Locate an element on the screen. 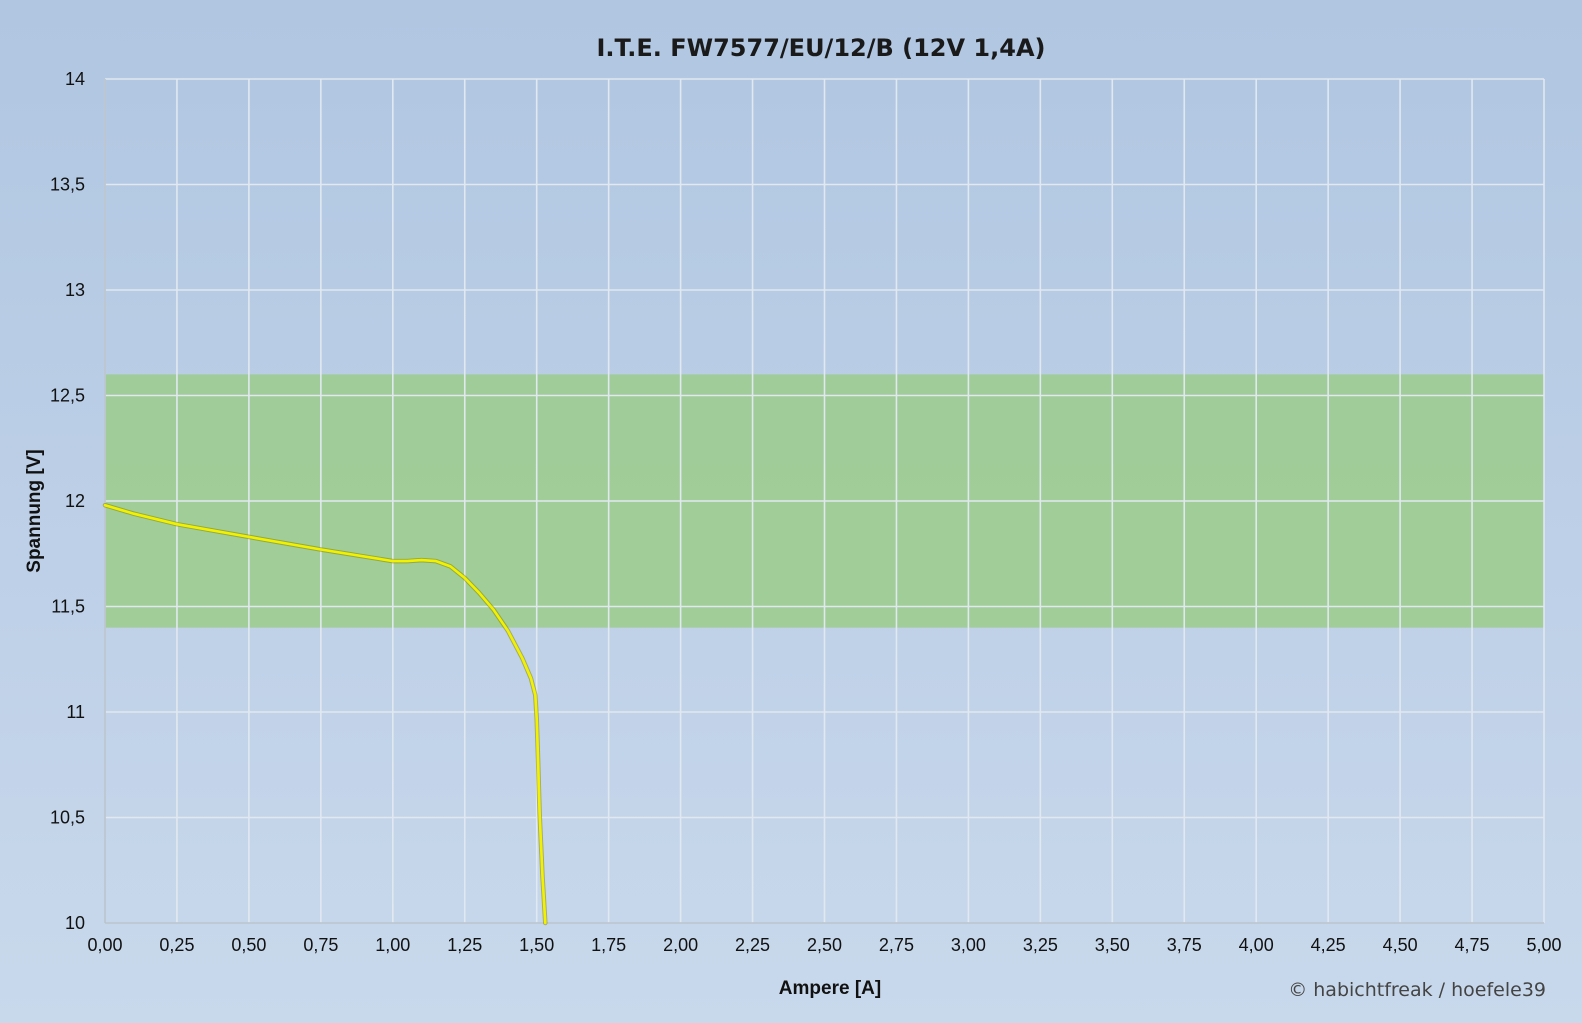  series-layer is located at coordinates (325, 714).